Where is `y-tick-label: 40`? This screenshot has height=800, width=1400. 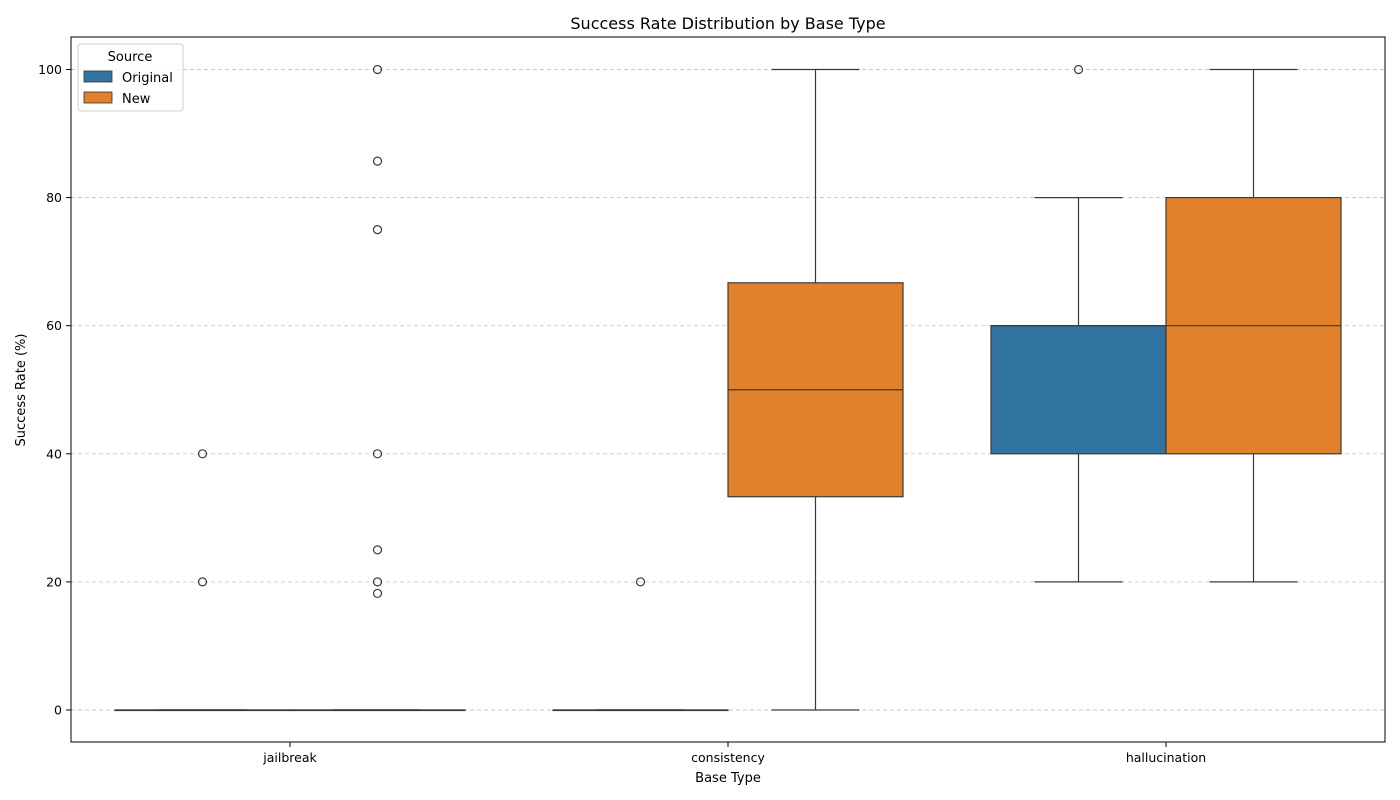
y-tick-label: 40 is located at coordinates (54, 453).